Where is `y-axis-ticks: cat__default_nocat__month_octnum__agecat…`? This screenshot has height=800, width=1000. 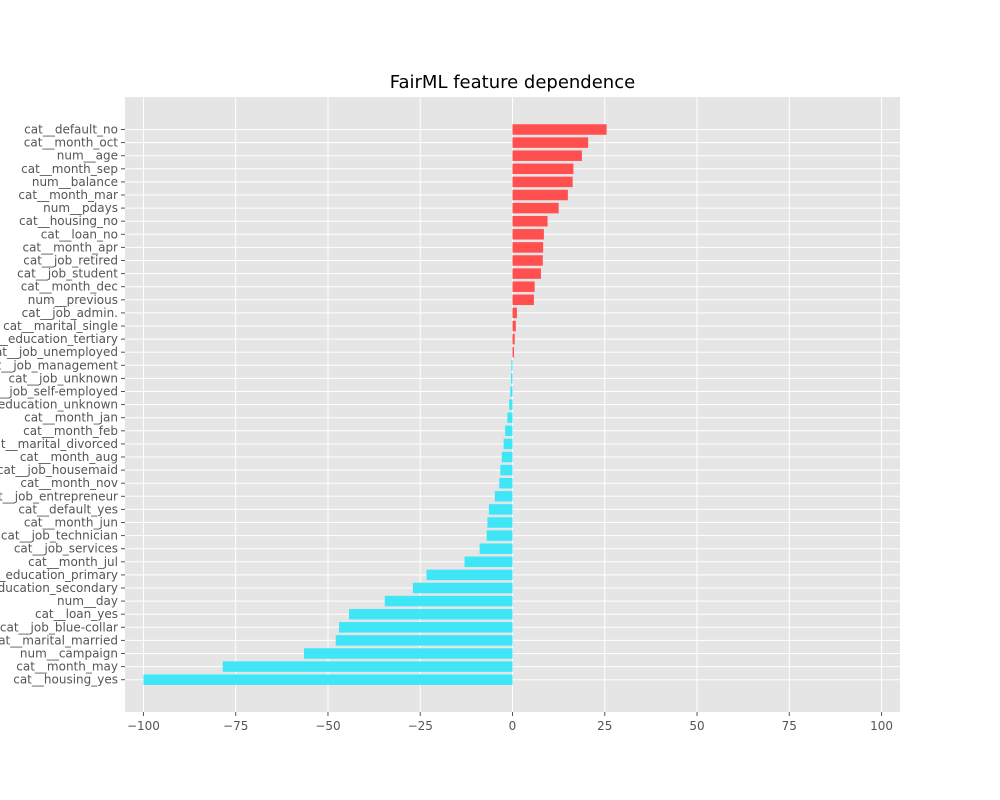 y-axis-ticks: cat__default_nocat__month_octnum__agecat… is located at coordinates (62, 405).